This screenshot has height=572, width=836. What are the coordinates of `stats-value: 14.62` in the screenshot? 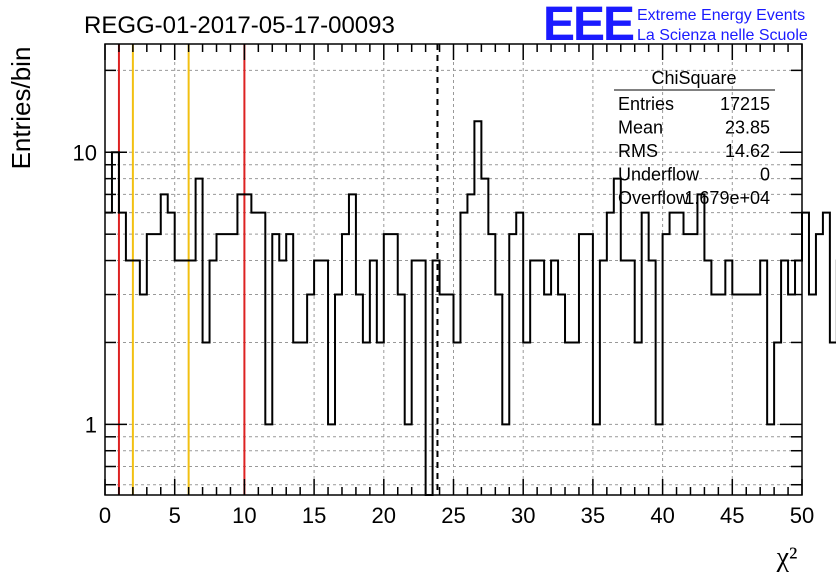 It's located at (747, 151).